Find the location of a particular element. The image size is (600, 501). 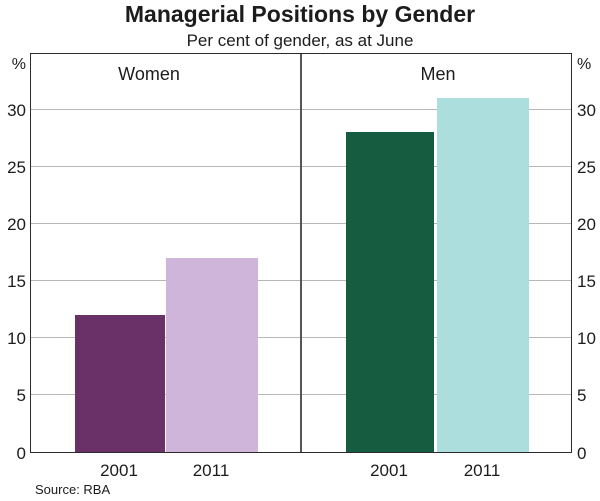

y-tick-right-15: 15 is located at coordinates (586, 282).